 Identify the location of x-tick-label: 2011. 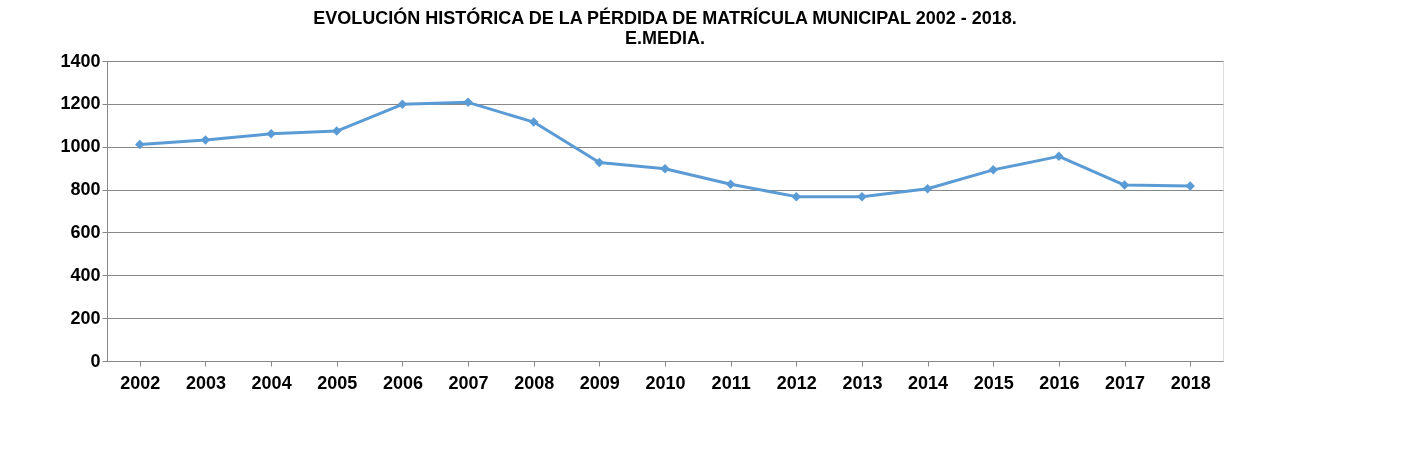
(731, 382).